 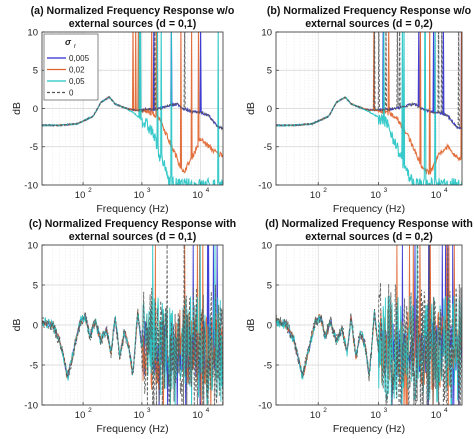 I want to click on legend: σ r 0,005 0,02 0,05 0, so click(x=71, y=67).